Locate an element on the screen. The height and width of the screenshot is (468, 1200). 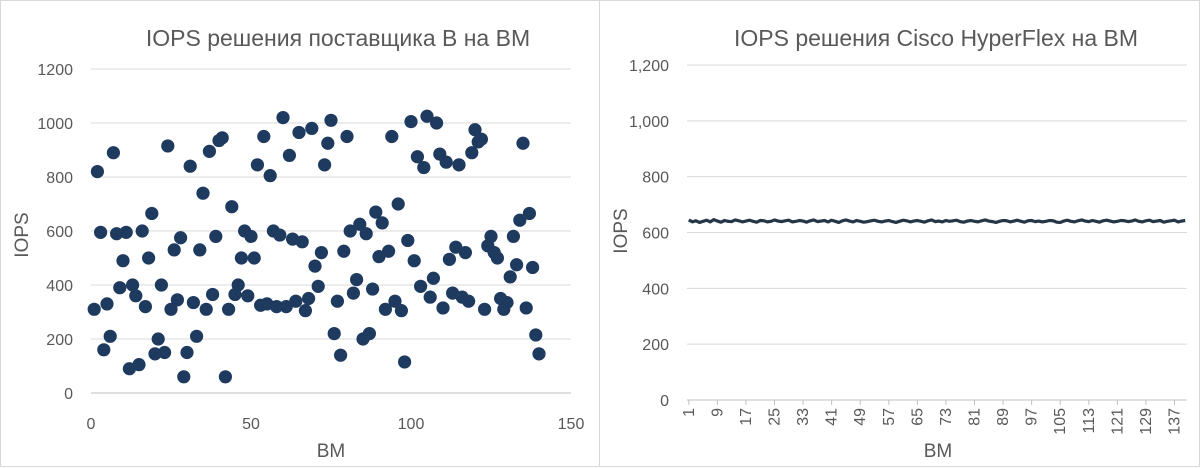
chart-title: IOPS решения Cisco HyperFlex на ВМ is located at coordinates (936, 38).